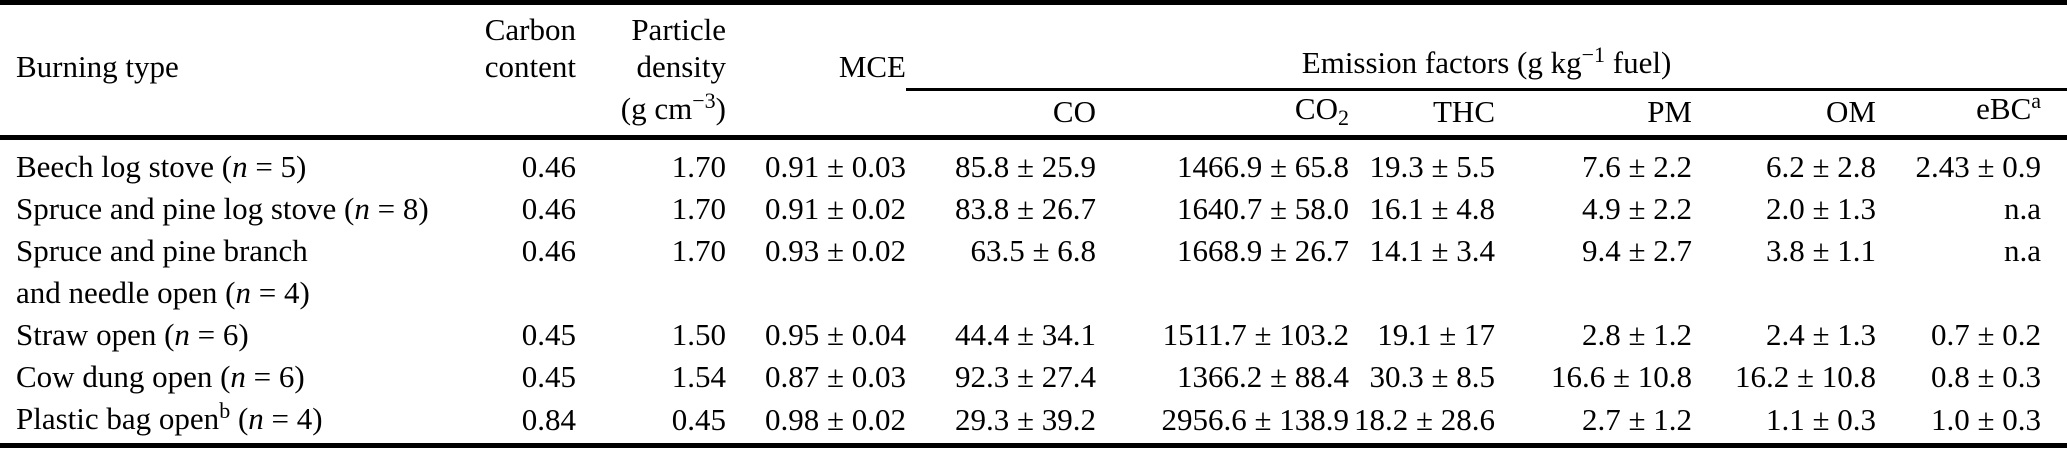  Describe the element at coordinates (1805, 376) in the screenshot. I see `cell-value: 16.2 ± 10.8` at that location.